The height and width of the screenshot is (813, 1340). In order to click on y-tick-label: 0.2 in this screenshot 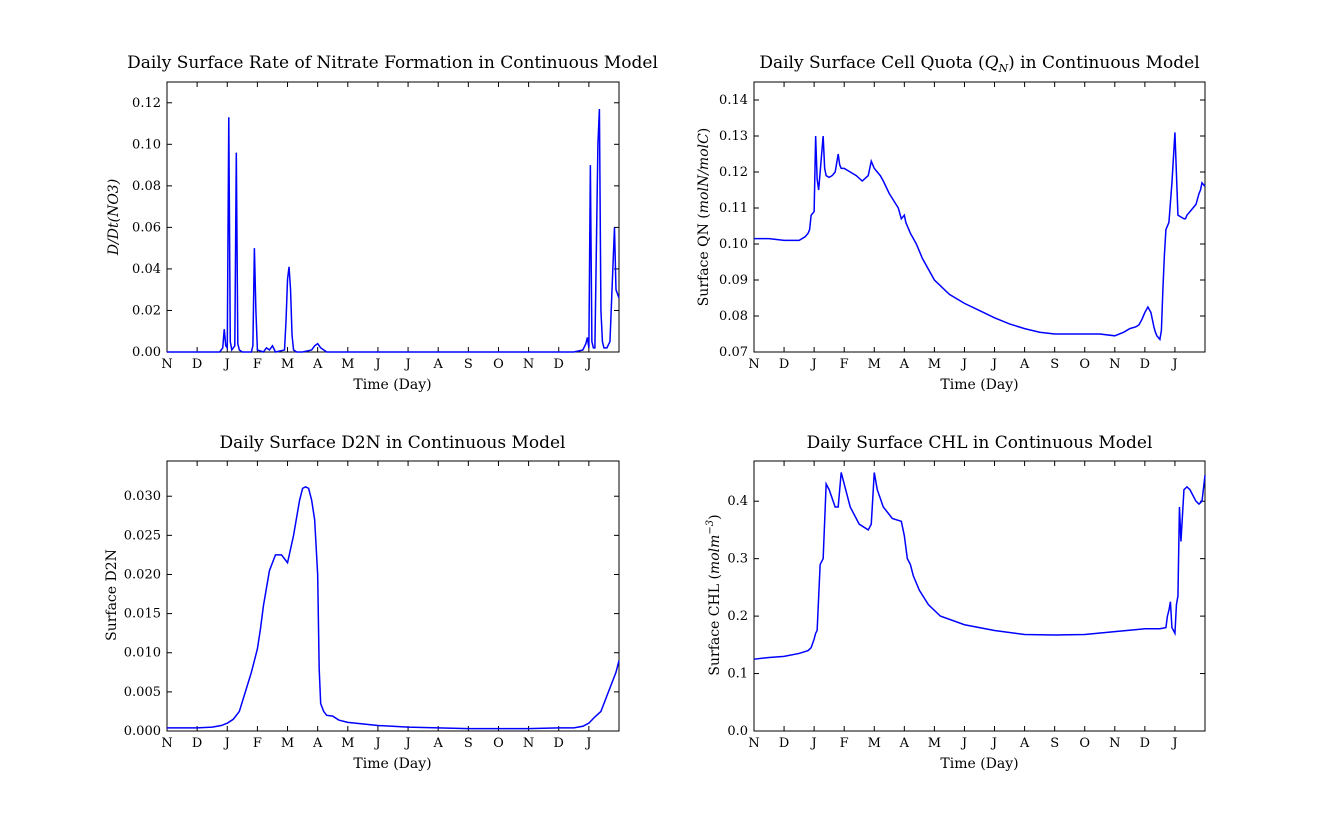, I will do `click(737, 616)`.